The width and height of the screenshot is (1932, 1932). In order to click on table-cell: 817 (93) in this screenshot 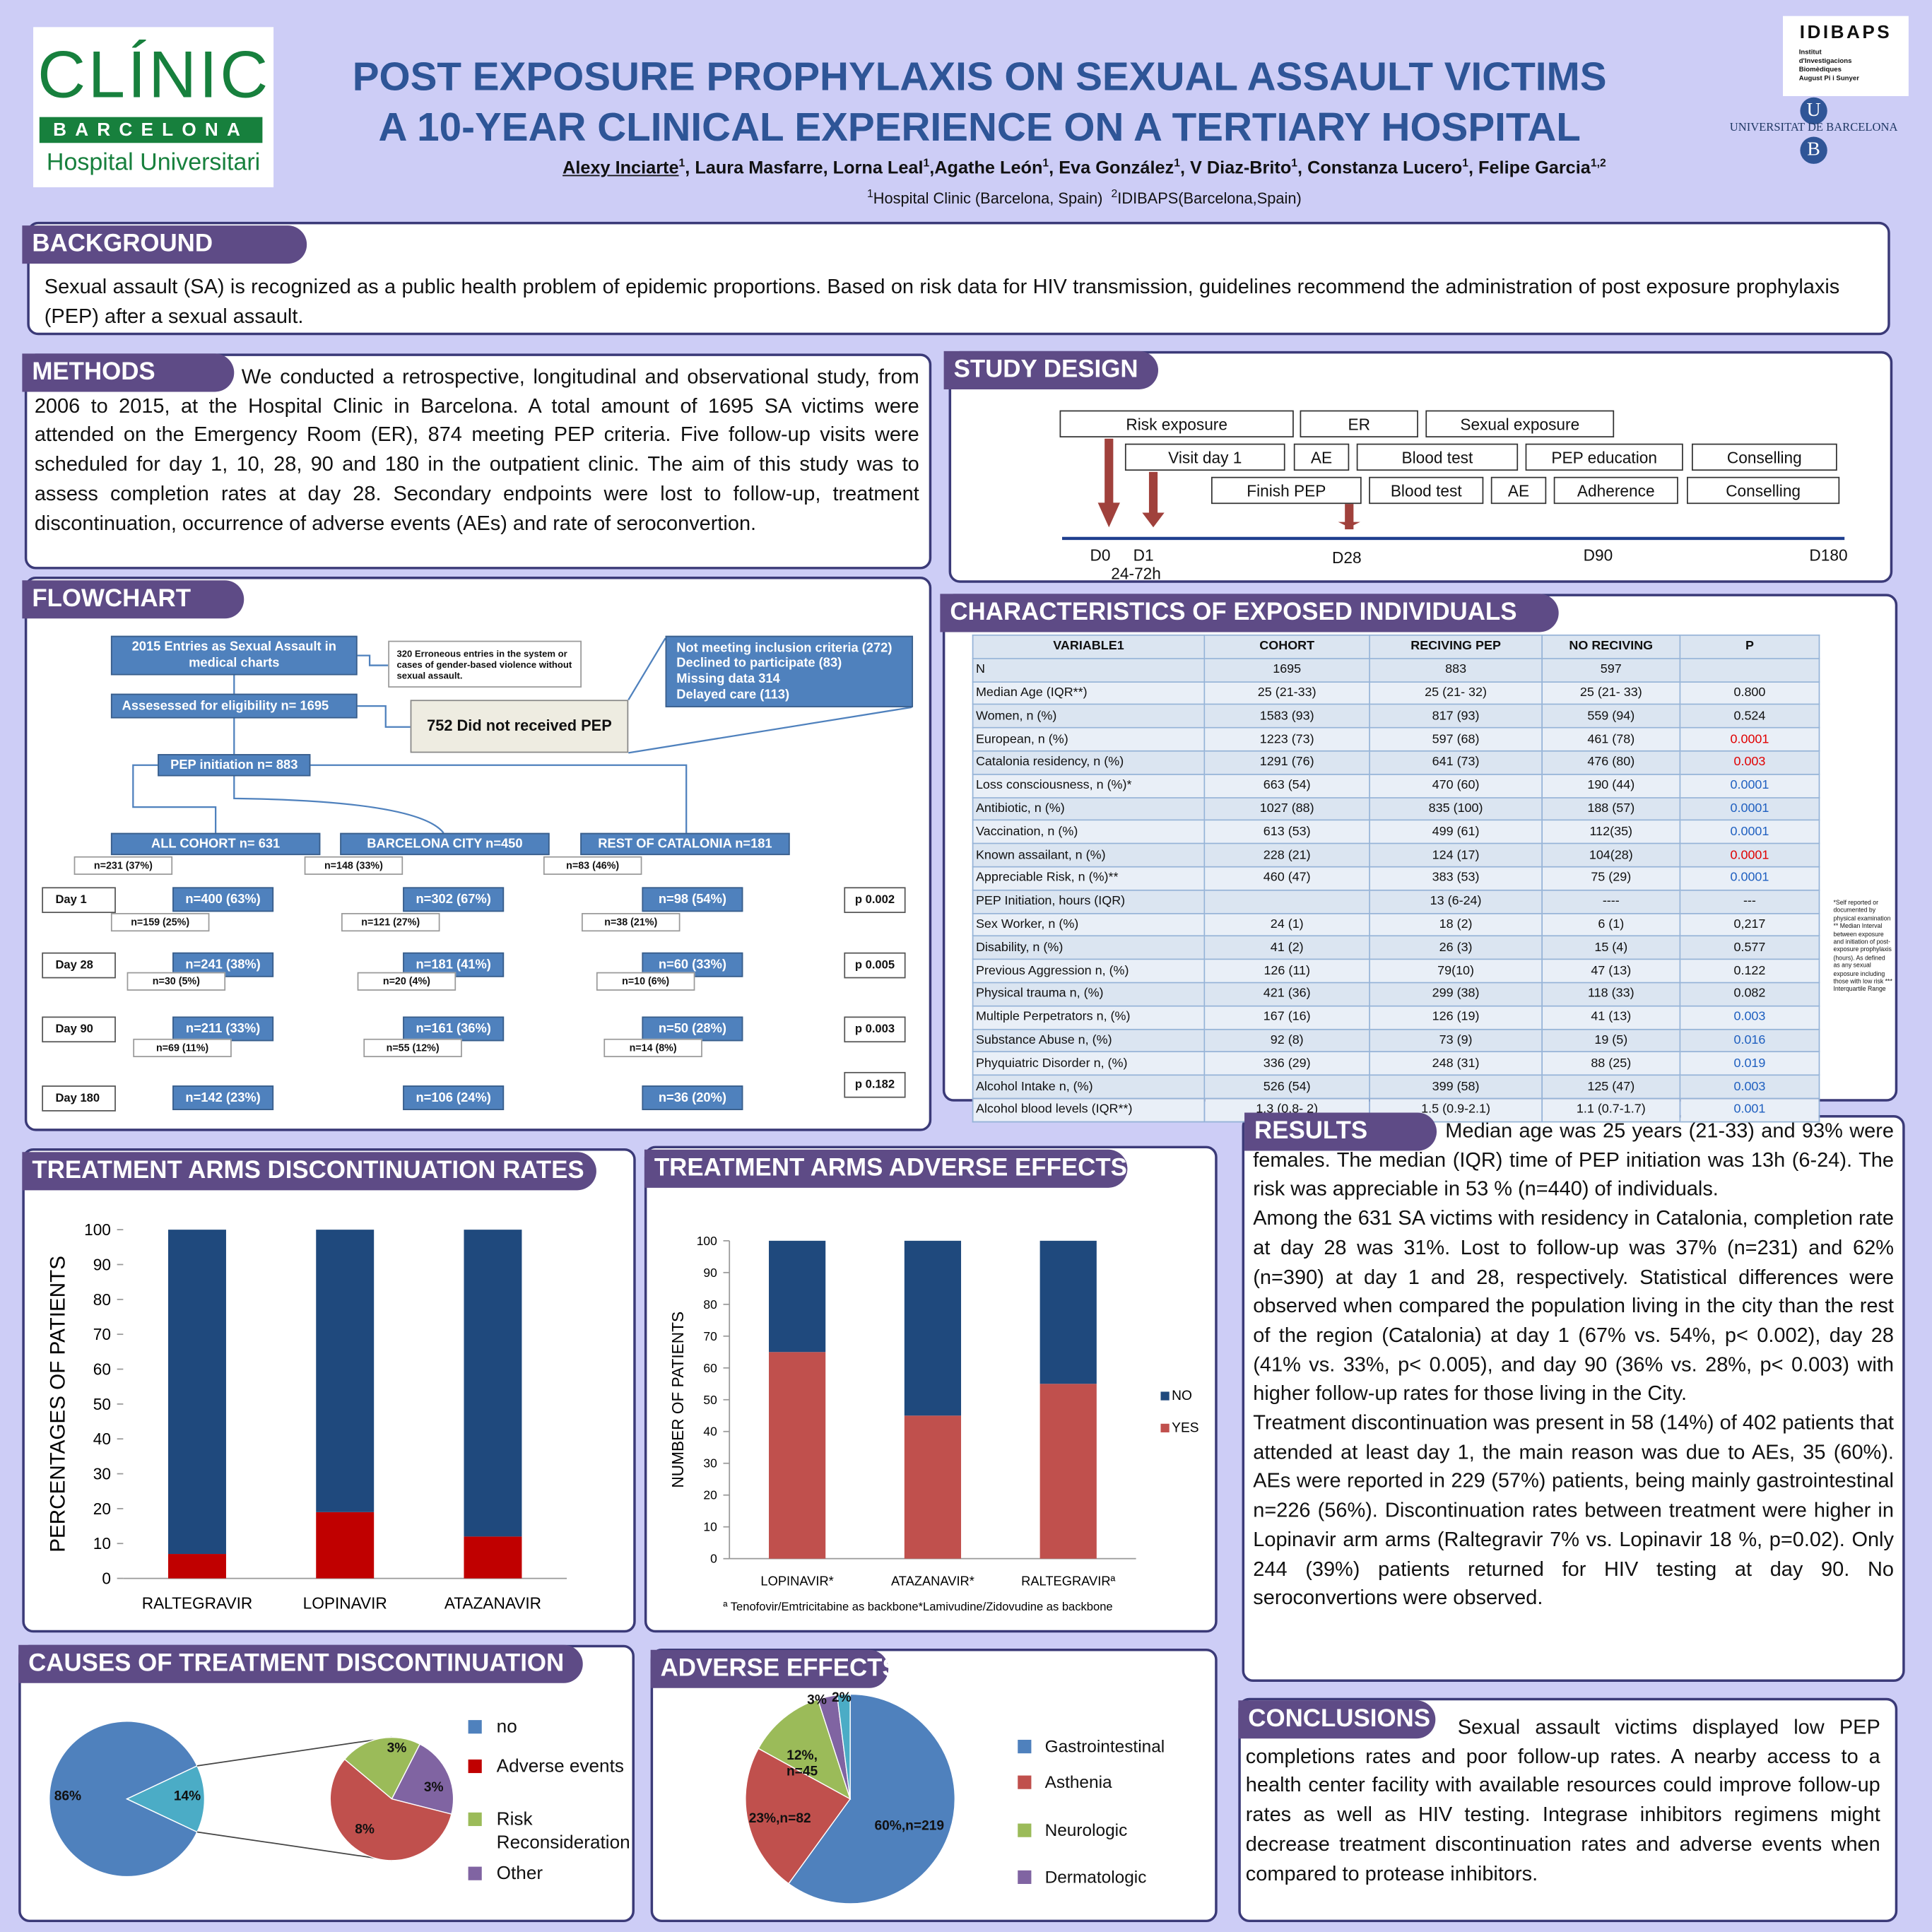, I will do `click(1456, 717)`.